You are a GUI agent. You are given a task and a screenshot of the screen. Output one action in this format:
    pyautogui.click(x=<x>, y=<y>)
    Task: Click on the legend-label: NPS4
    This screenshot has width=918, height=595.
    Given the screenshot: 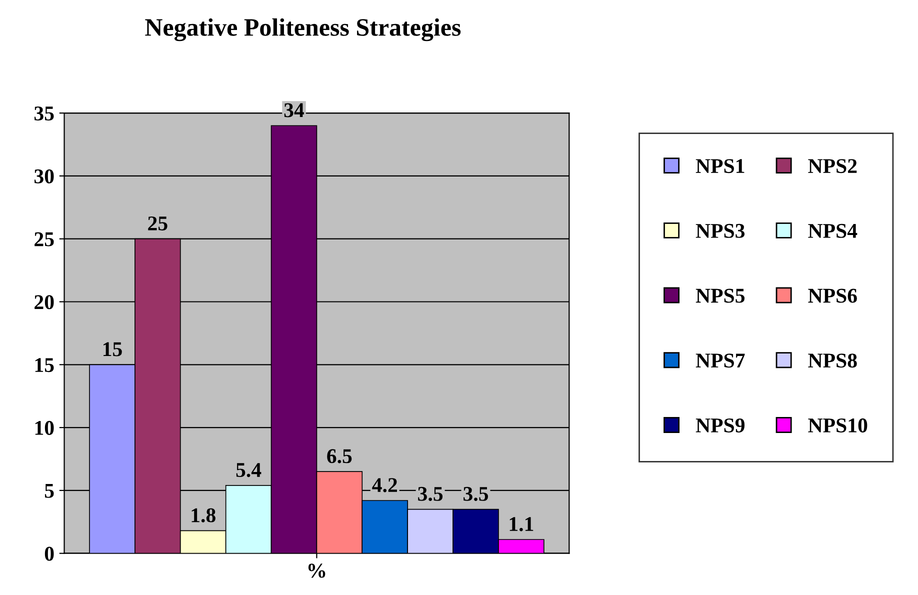 What is the action you would take?
    pyautogui.click(x=833, y=231)
    